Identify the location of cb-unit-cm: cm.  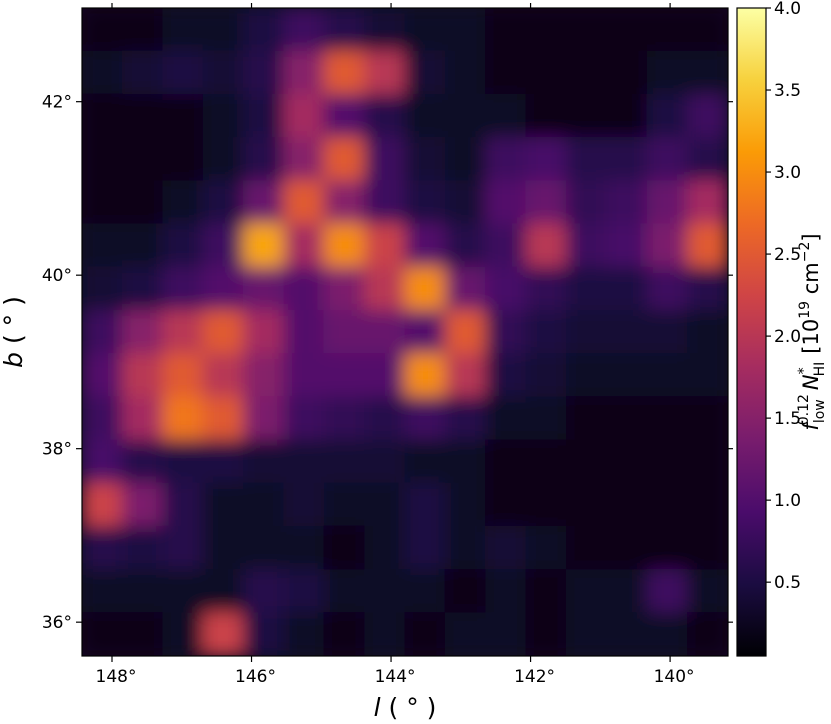
(811, 281).